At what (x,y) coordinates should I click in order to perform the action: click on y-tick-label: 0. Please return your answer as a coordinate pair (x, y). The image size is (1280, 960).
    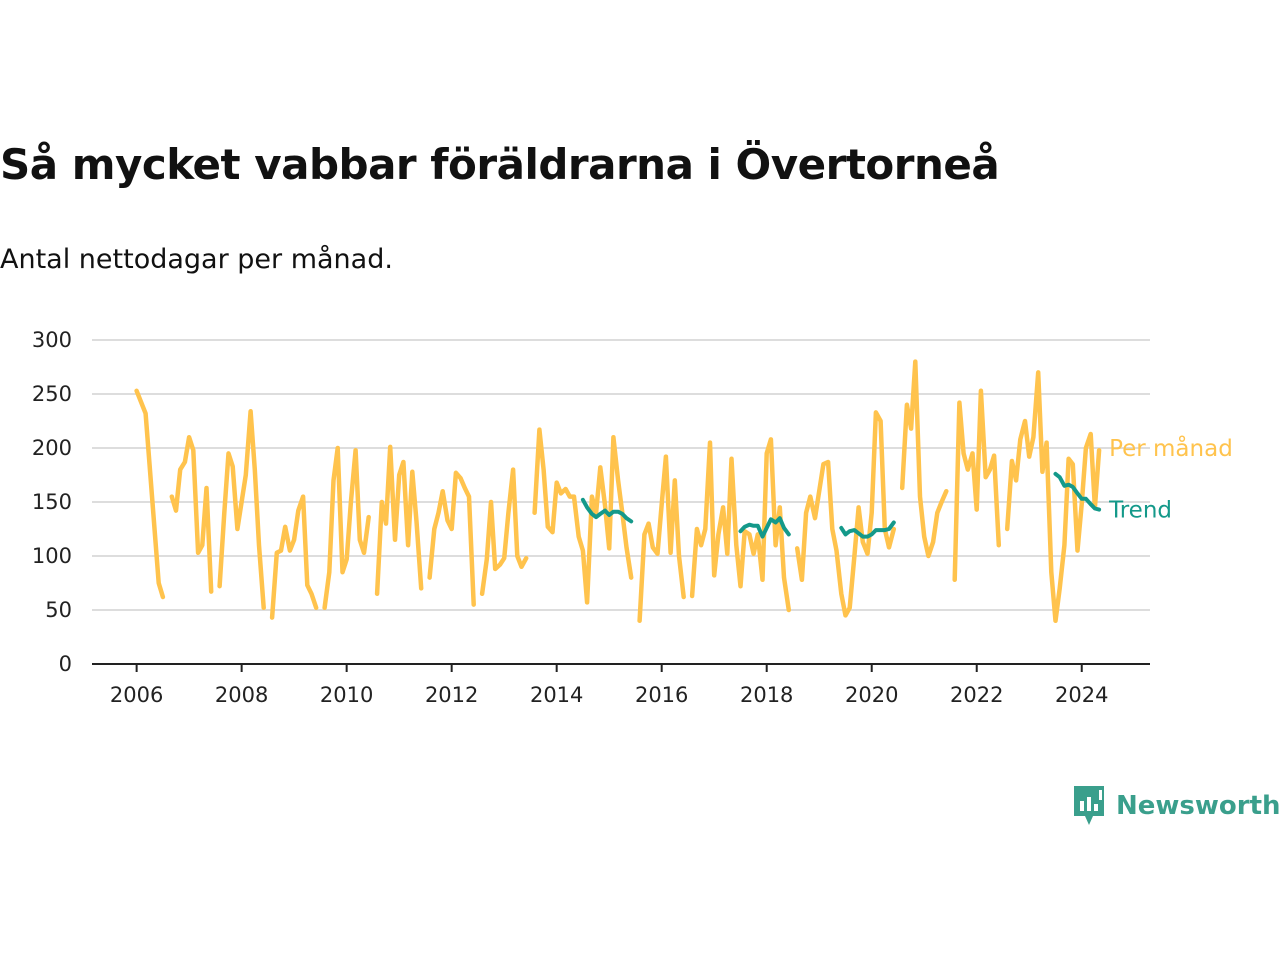
    Looking at the image, I should click on (65, 664).